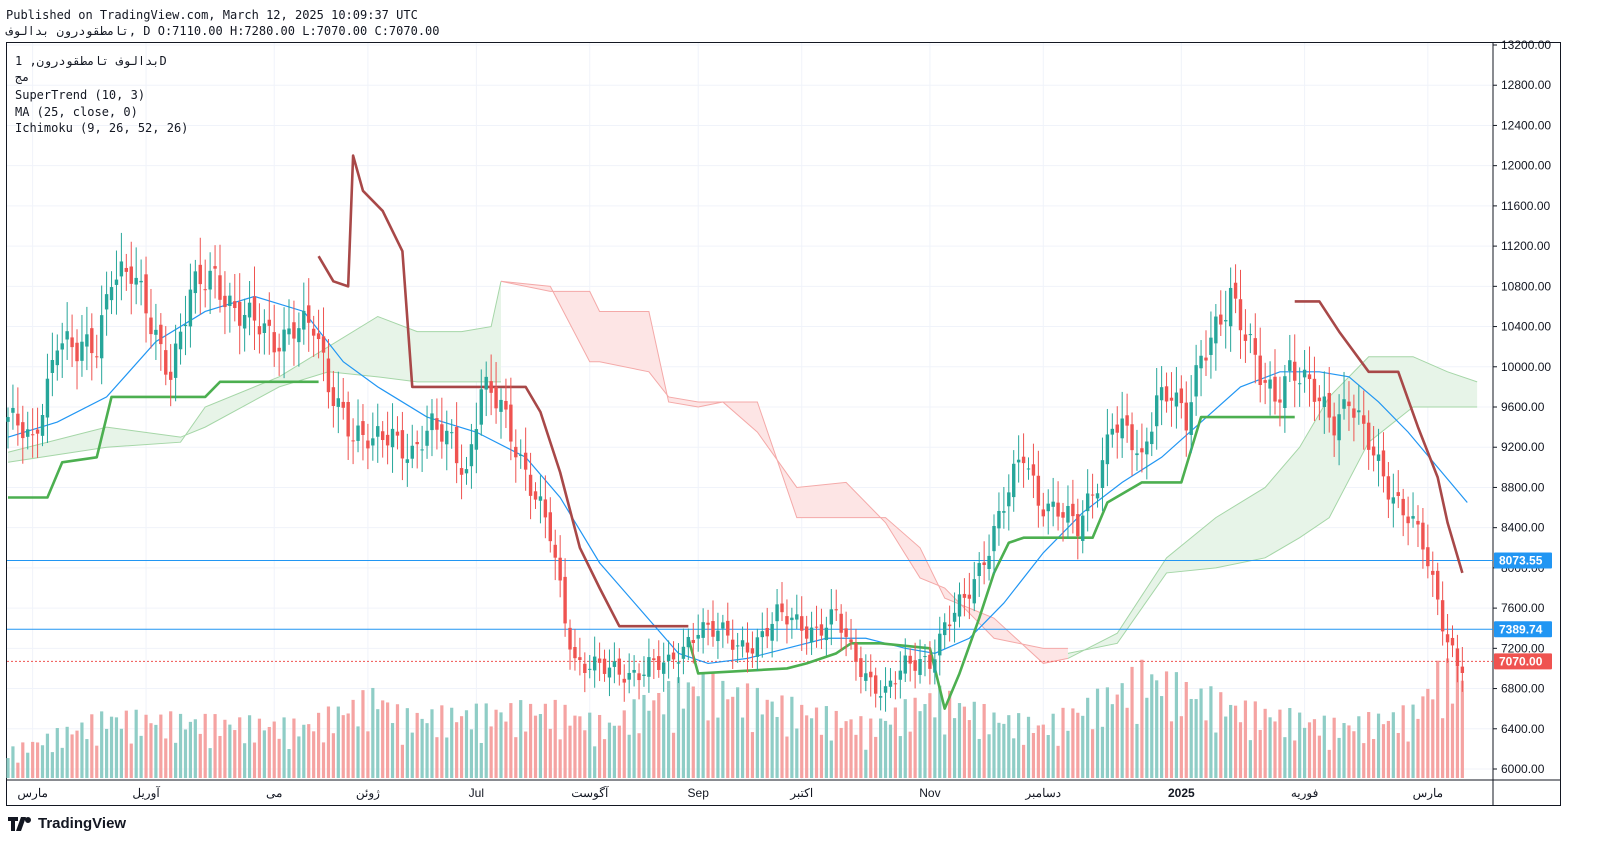 The image size is (1598, 858). I want to click on tradingview-brand: TradingView, so click(82, 823).